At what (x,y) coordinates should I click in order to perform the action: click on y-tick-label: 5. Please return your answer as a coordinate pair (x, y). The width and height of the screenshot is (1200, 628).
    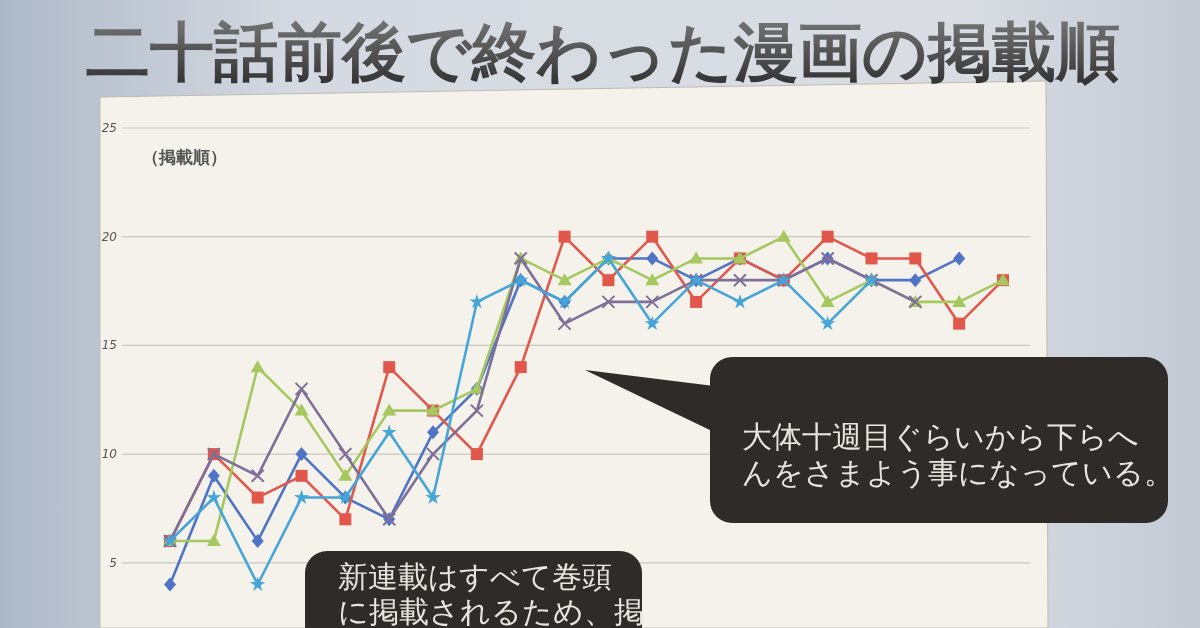
    Looking at the image, I should click on (113, 562).